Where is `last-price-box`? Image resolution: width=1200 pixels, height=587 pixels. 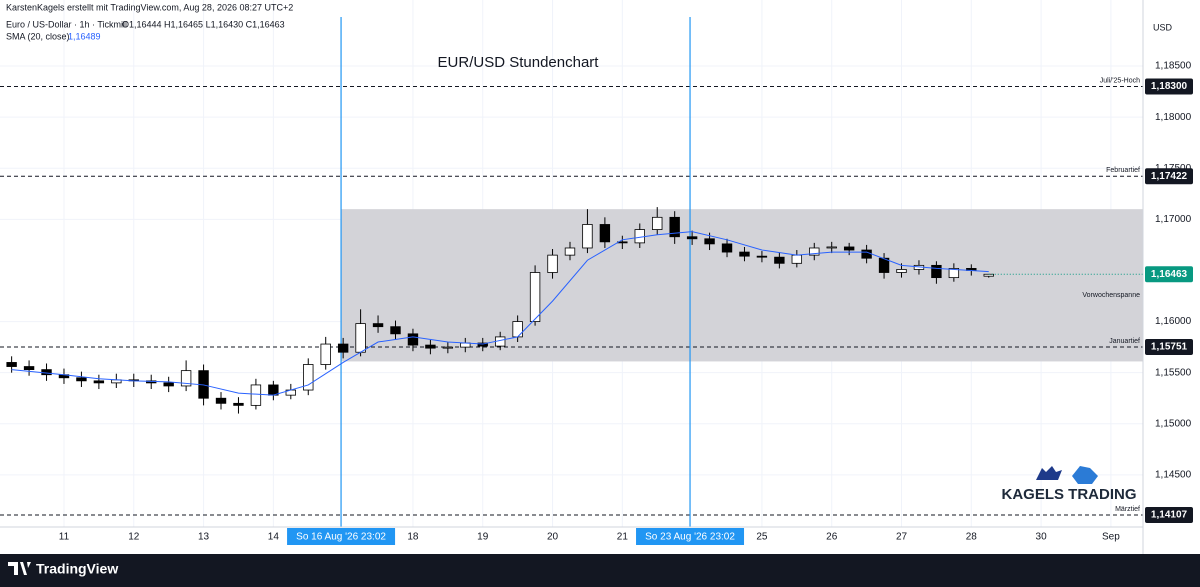 last-price-box is located at coordinates (1169, 274).